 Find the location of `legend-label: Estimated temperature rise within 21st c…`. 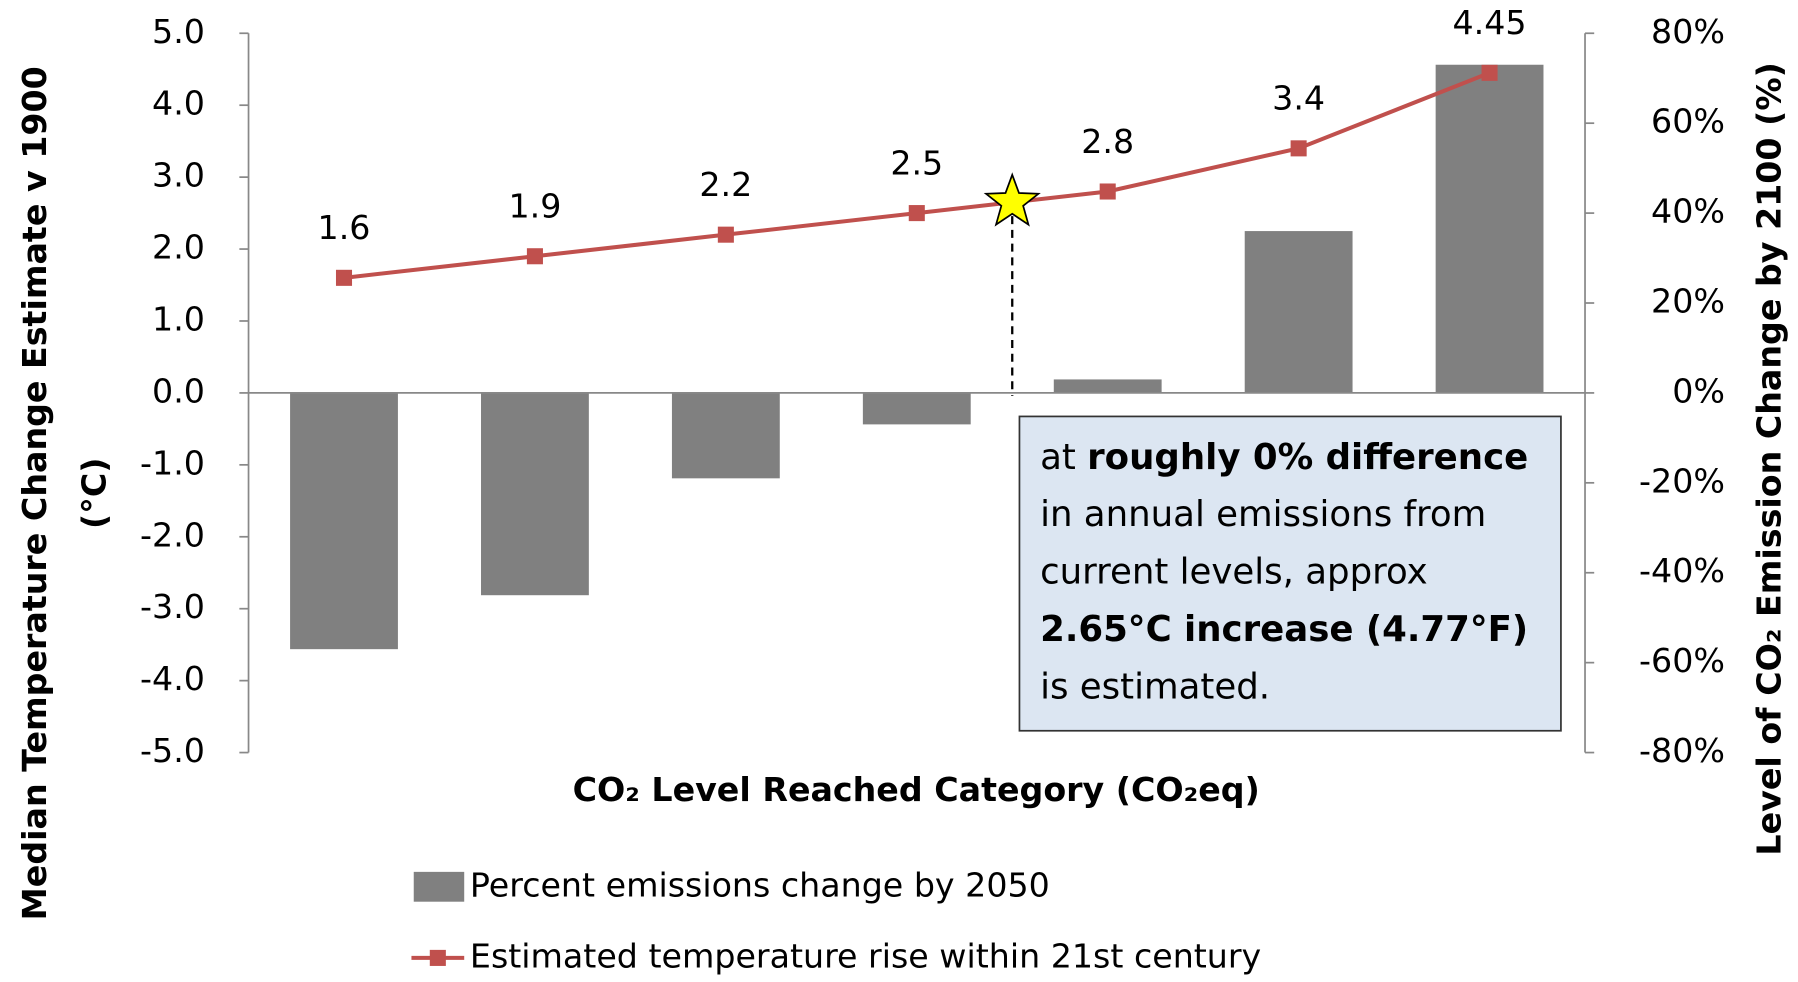

legend-label: Estimated temperature rise within 21st c… is located at coordinates (865, 955).